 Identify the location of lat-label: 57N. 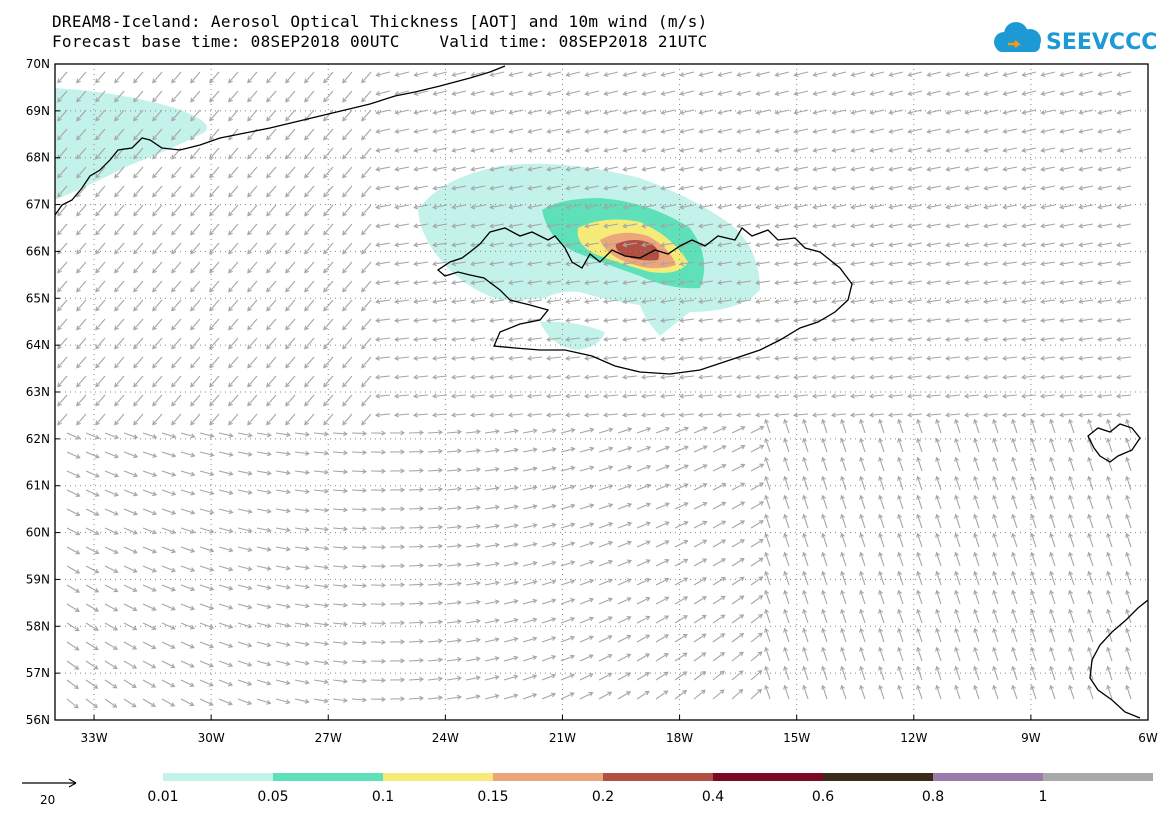
(38, 673).